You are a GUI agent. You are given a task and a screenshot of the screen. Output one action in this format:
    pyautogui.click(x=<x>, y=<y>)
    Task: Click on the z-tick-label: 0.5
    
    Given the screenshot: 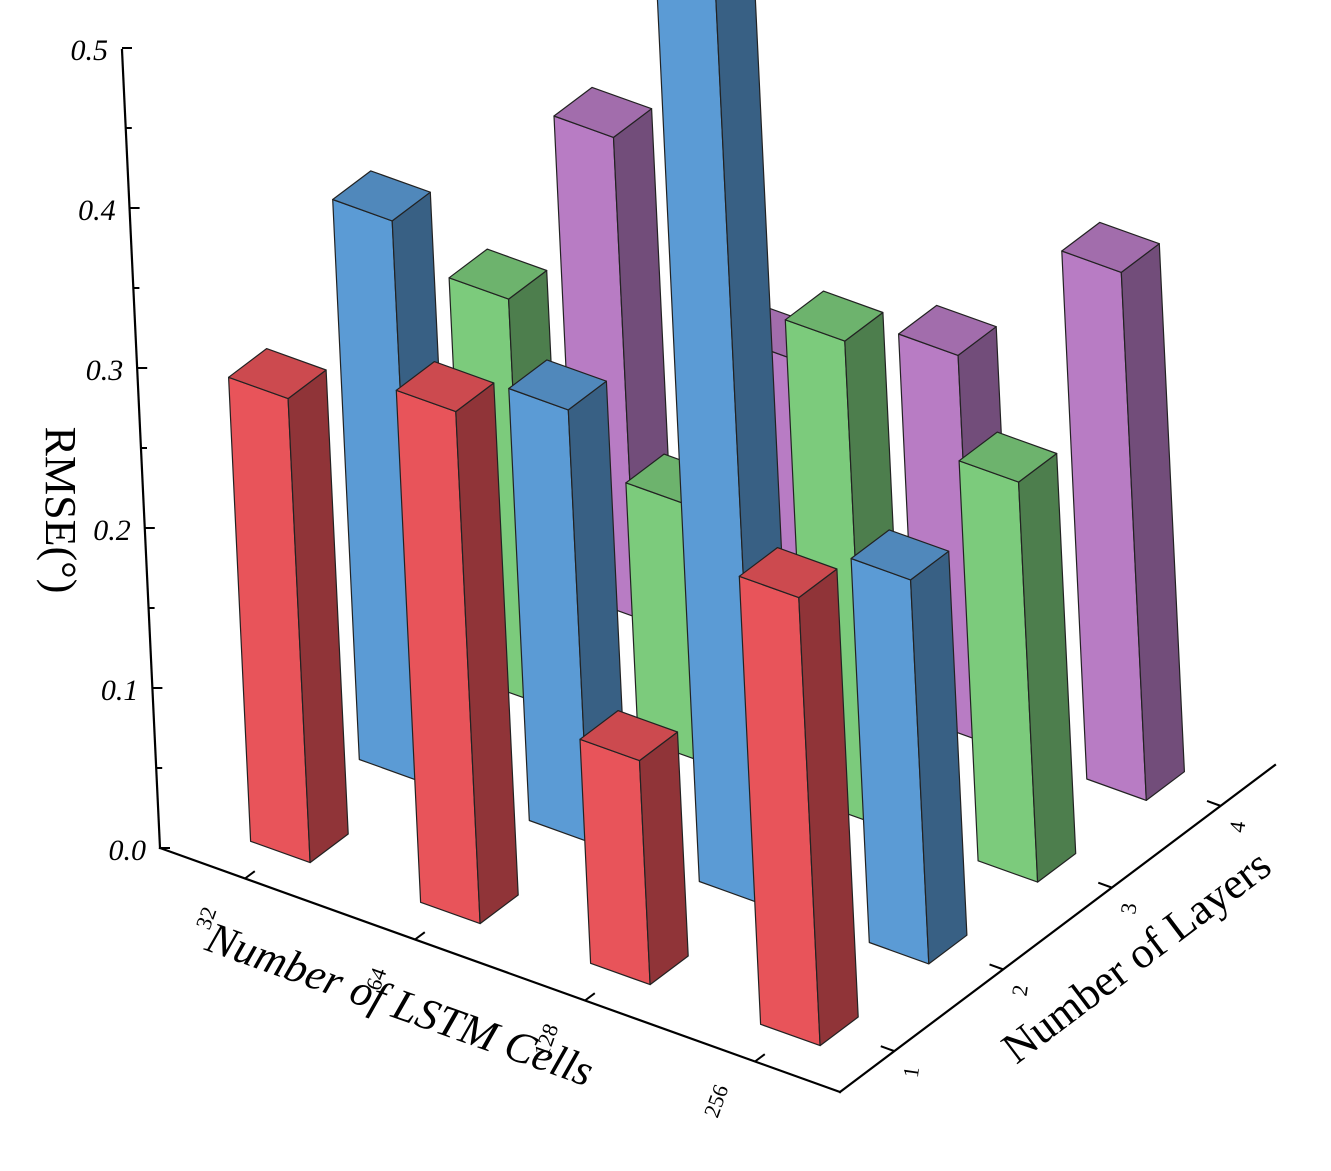 What is the action you would take?
    pyautogui.click(x=90, y=50)
    